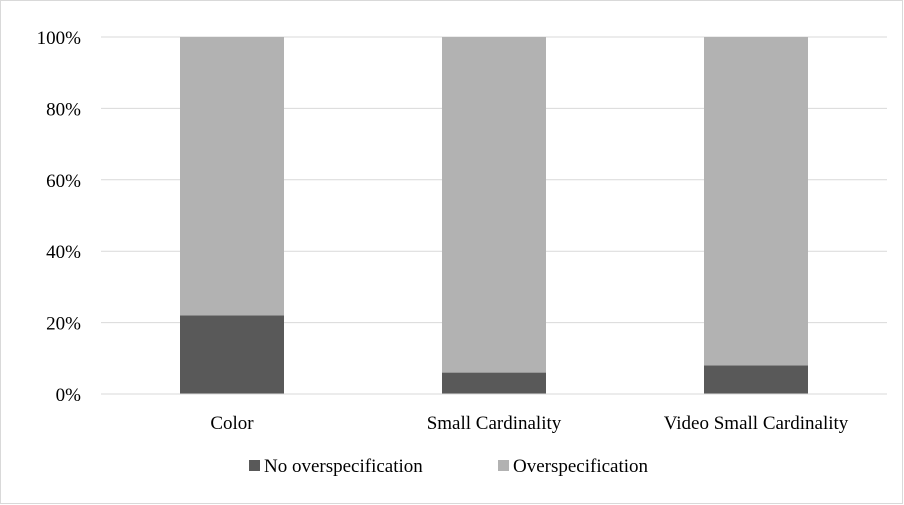  I want to click on y-axis-ticks: 0% 20% 40% 60% 80% 100%, so click(59, 217).